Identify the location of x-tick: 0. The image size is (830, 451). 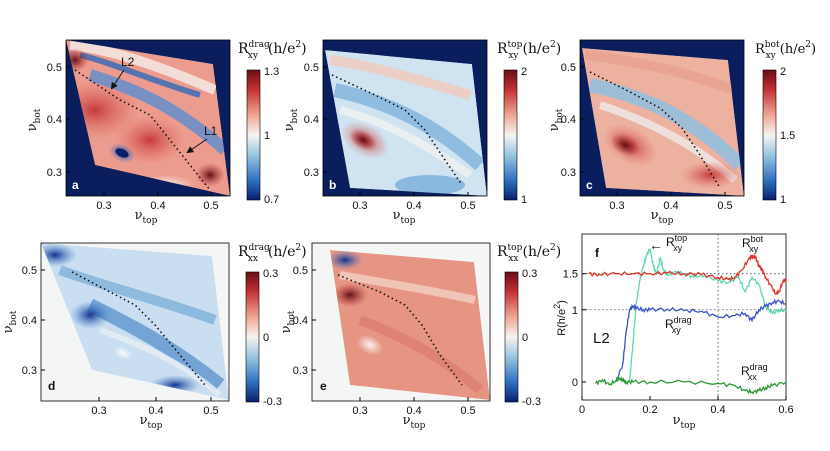
(582, 410).